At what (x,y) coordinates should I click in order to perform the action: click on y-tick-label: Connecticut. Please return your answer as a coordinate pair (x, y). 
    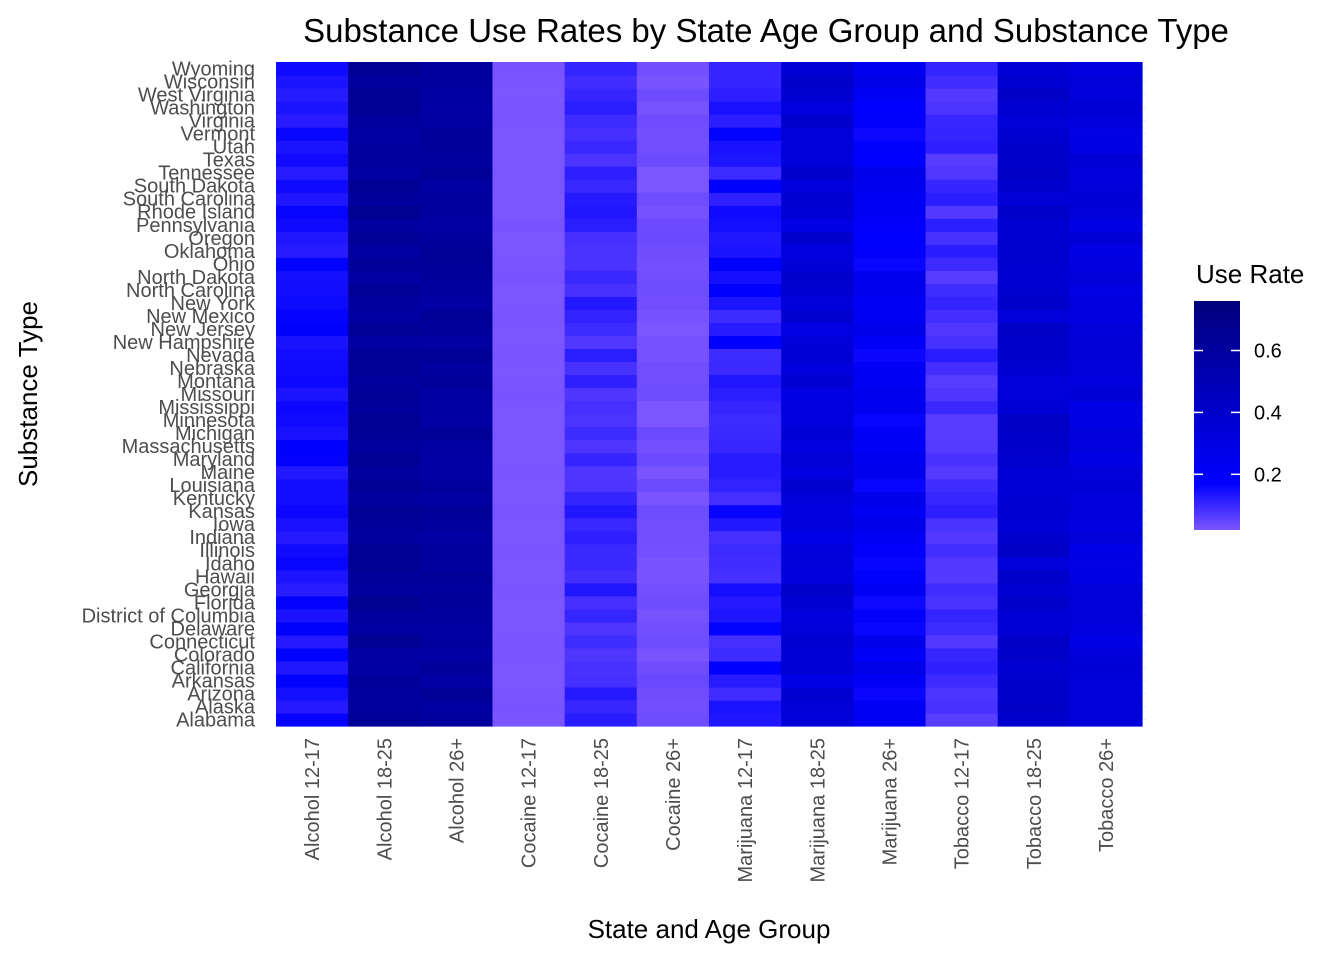
    Looking at the image, I should click on (202, 642).